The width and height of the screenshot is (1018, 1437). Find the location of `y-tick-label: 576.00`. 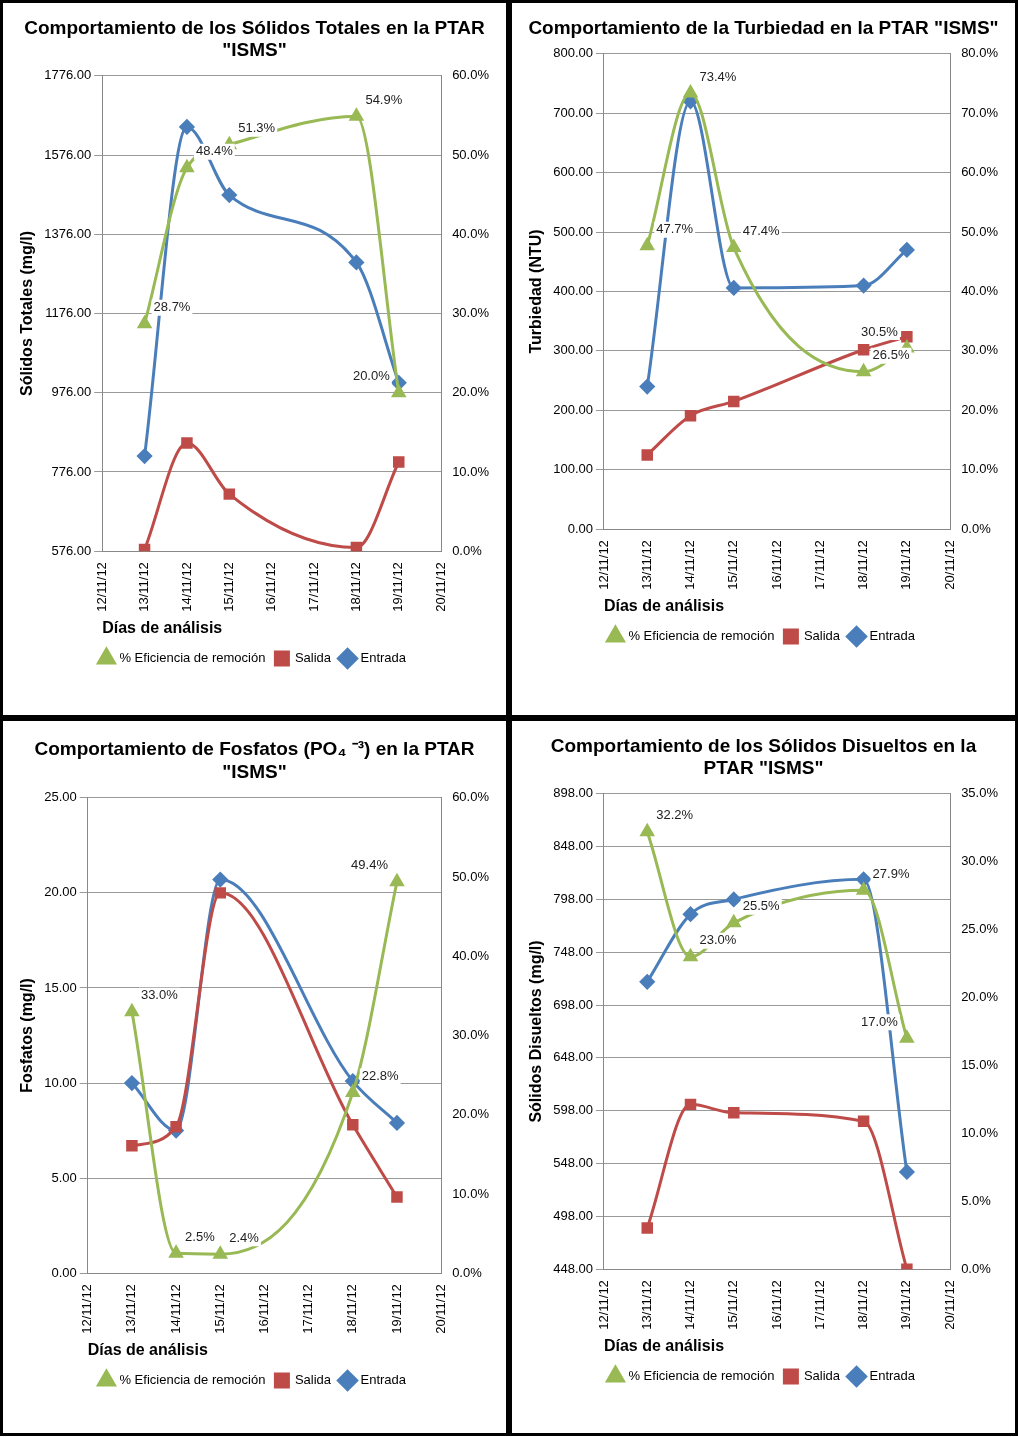

y-tick-label: 576.00 is located at coordinates (70, 550).